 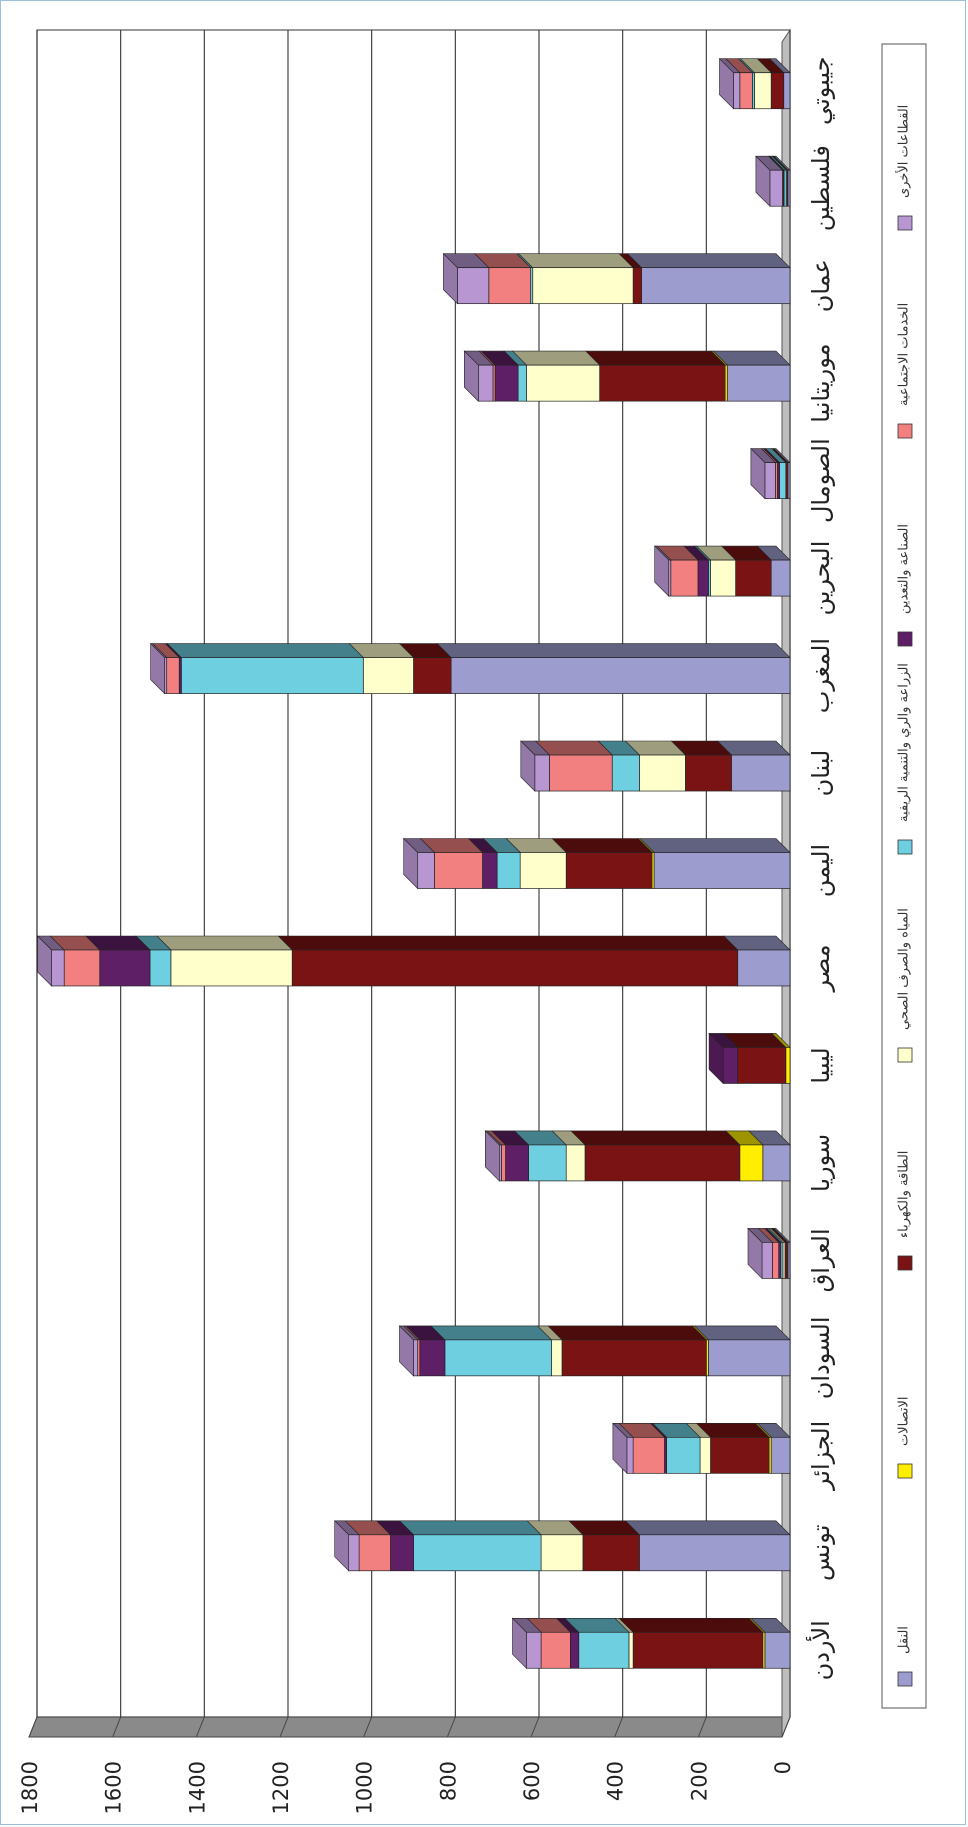 What do you see at coordinates (821, 285) in the screenshot?
I see `category-label: عمان` at bounding box center [821, 285].